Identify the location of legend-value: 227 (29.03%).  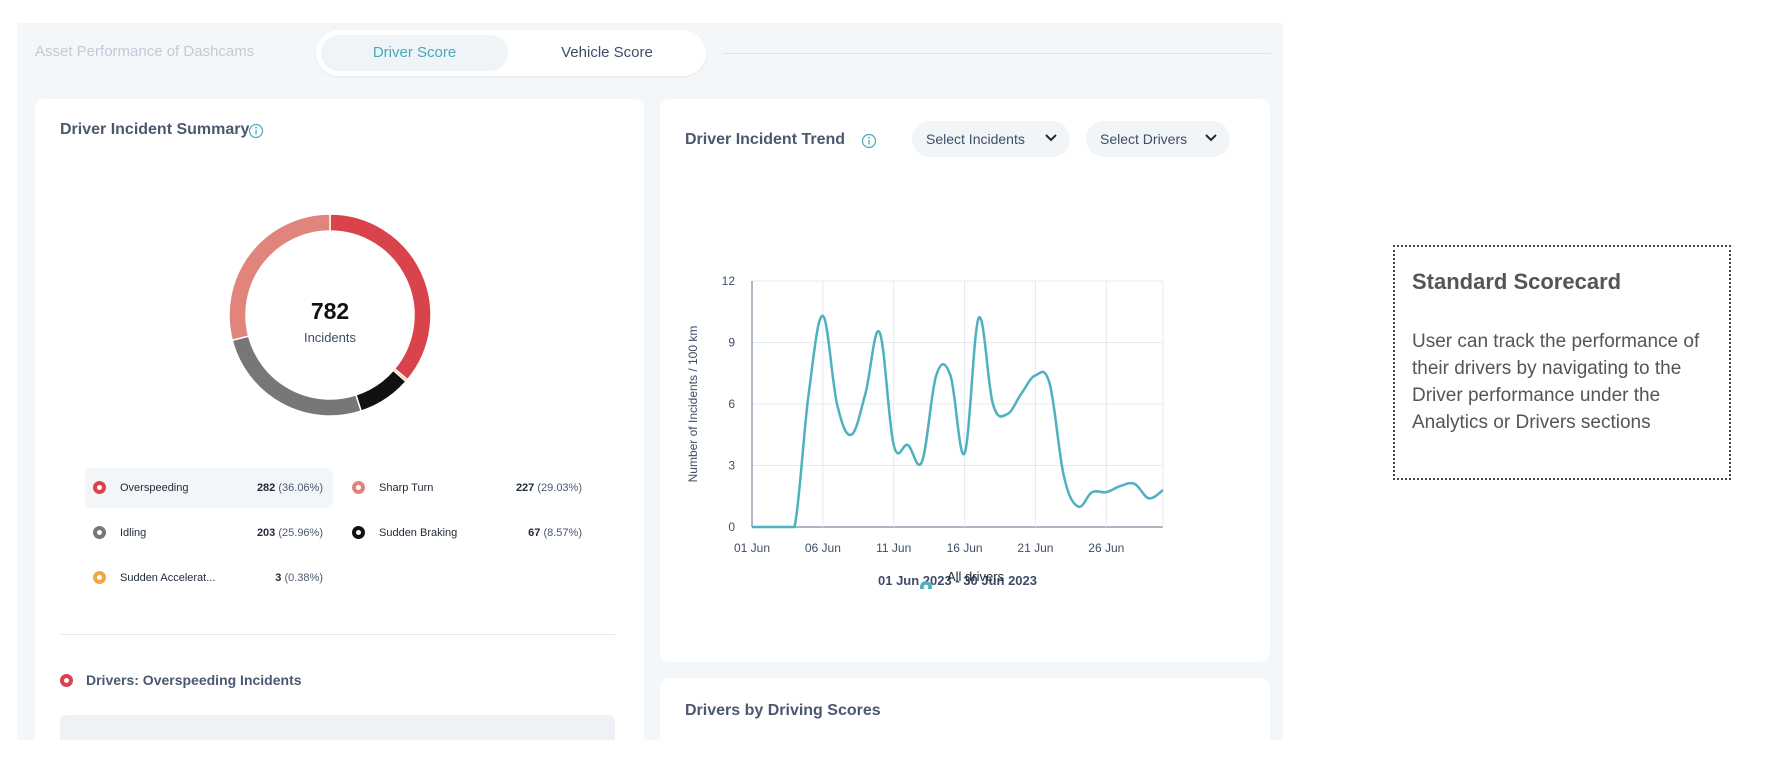
(549, 488).